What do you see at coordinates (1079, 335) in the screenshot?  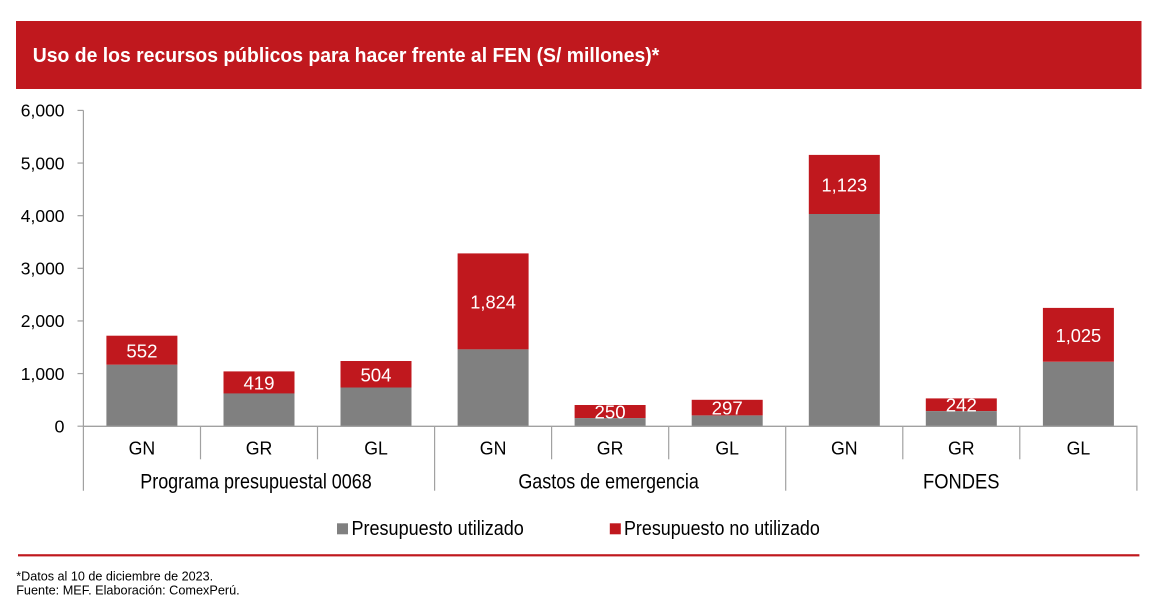 I see `svg-text: 1,025` at bounding box center [1079, 335].